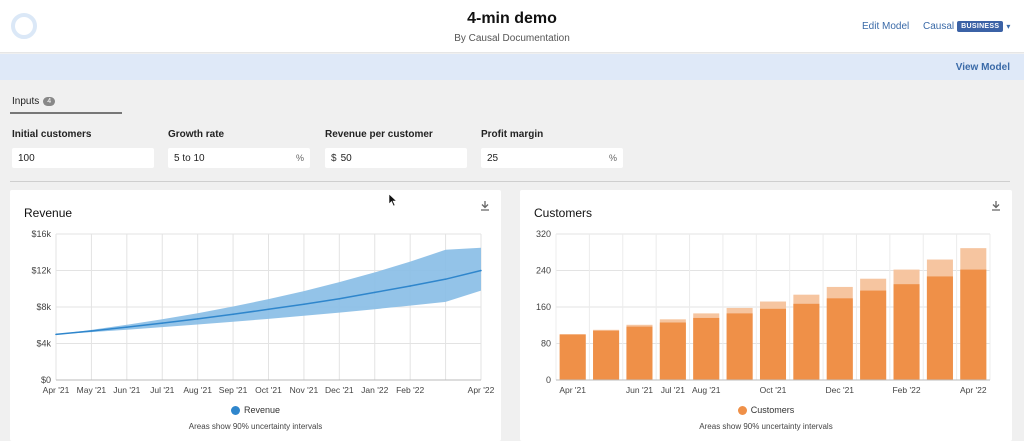 The height and width of the screenshot is (441, 1024). I want to click on mouse-cursor-icon, so click(393, 200).